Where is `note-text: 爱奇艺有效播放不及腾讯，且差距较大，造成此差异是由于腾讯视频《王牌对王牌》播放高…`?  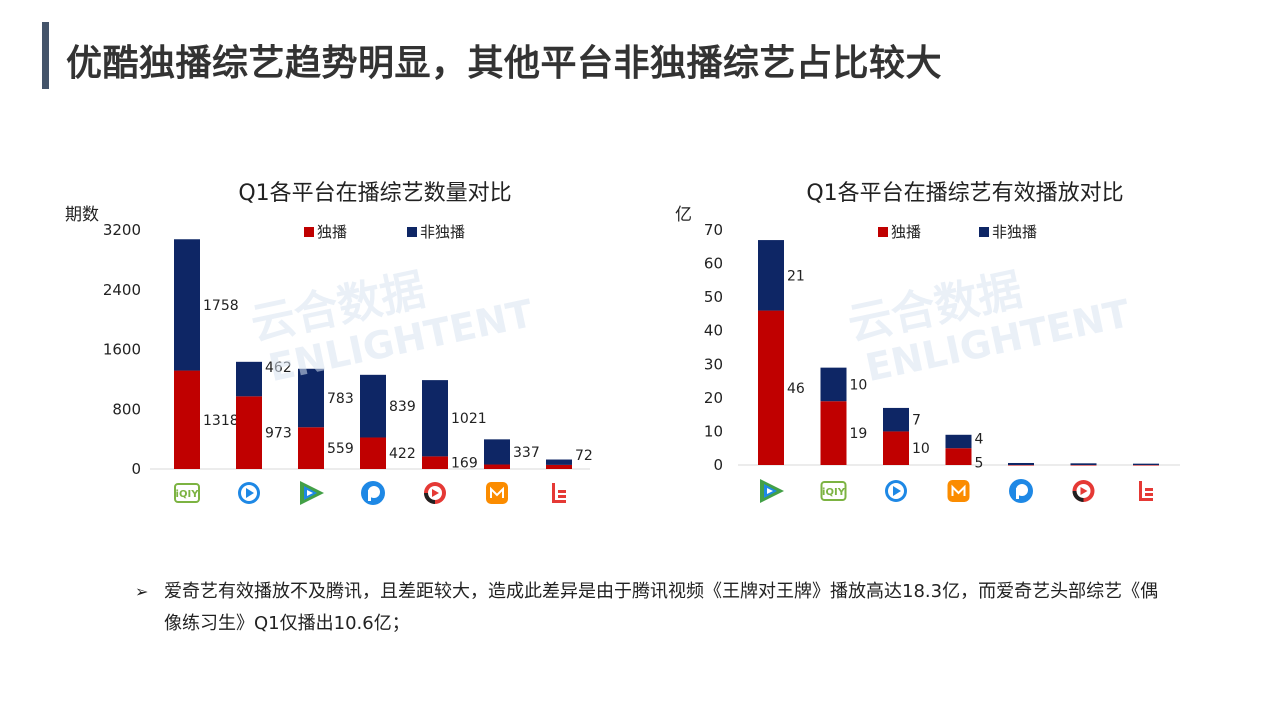 note-text: 爱奇艺有效播放不及腾讯，且差距较大，造成此差异是由于腾讯视频《王牌对王牌》播放高… is located at coordinates (661, 607).